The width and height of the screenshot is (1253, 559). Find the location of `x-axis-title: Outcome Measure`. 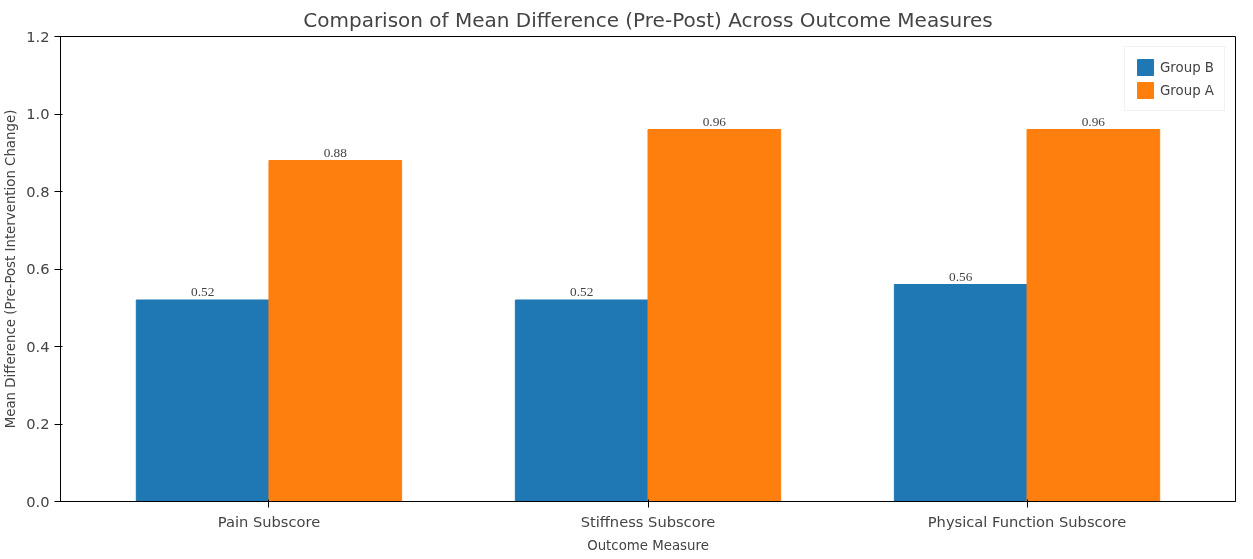

x-axis-title: Outcome Measure is located at coordinates (648, 545).